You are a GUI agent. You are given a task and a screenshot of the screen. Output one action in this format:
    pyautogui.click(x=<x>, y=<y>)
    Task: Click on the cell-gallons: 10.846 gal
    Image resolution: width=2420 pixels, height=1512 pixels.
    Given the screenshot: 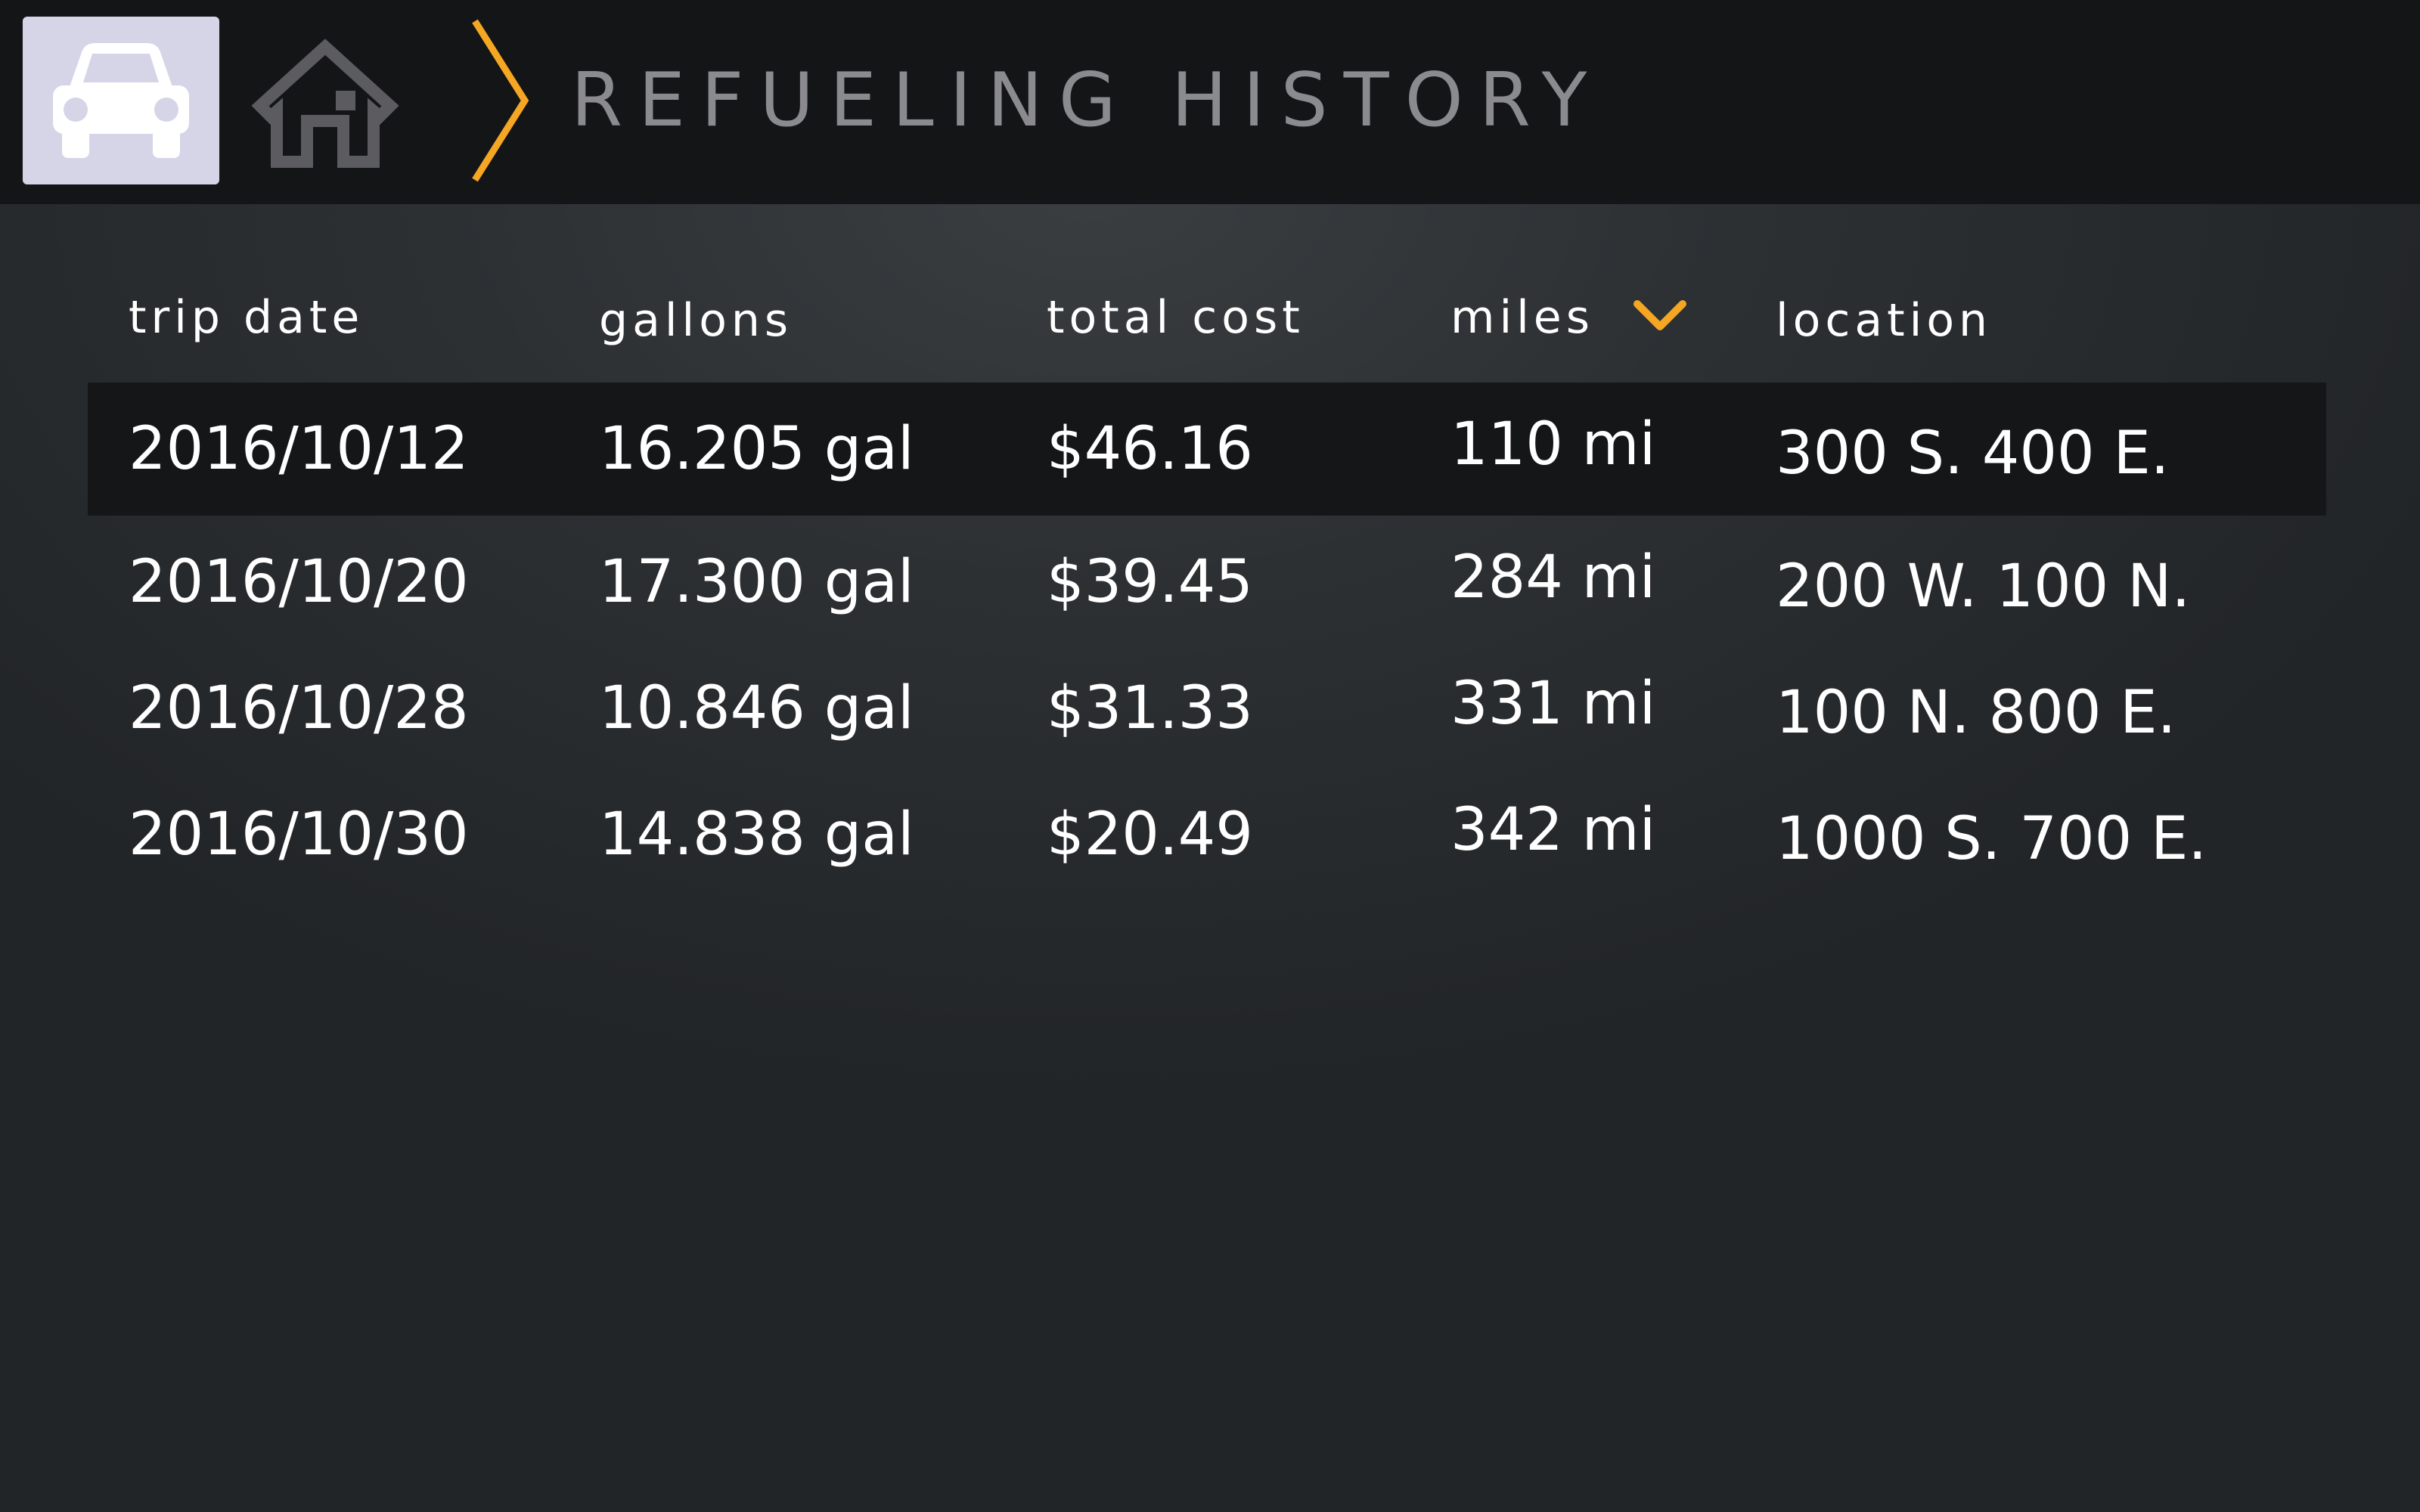 What is the action you would take?
    pyautogui.click(x=756, y=708)
    